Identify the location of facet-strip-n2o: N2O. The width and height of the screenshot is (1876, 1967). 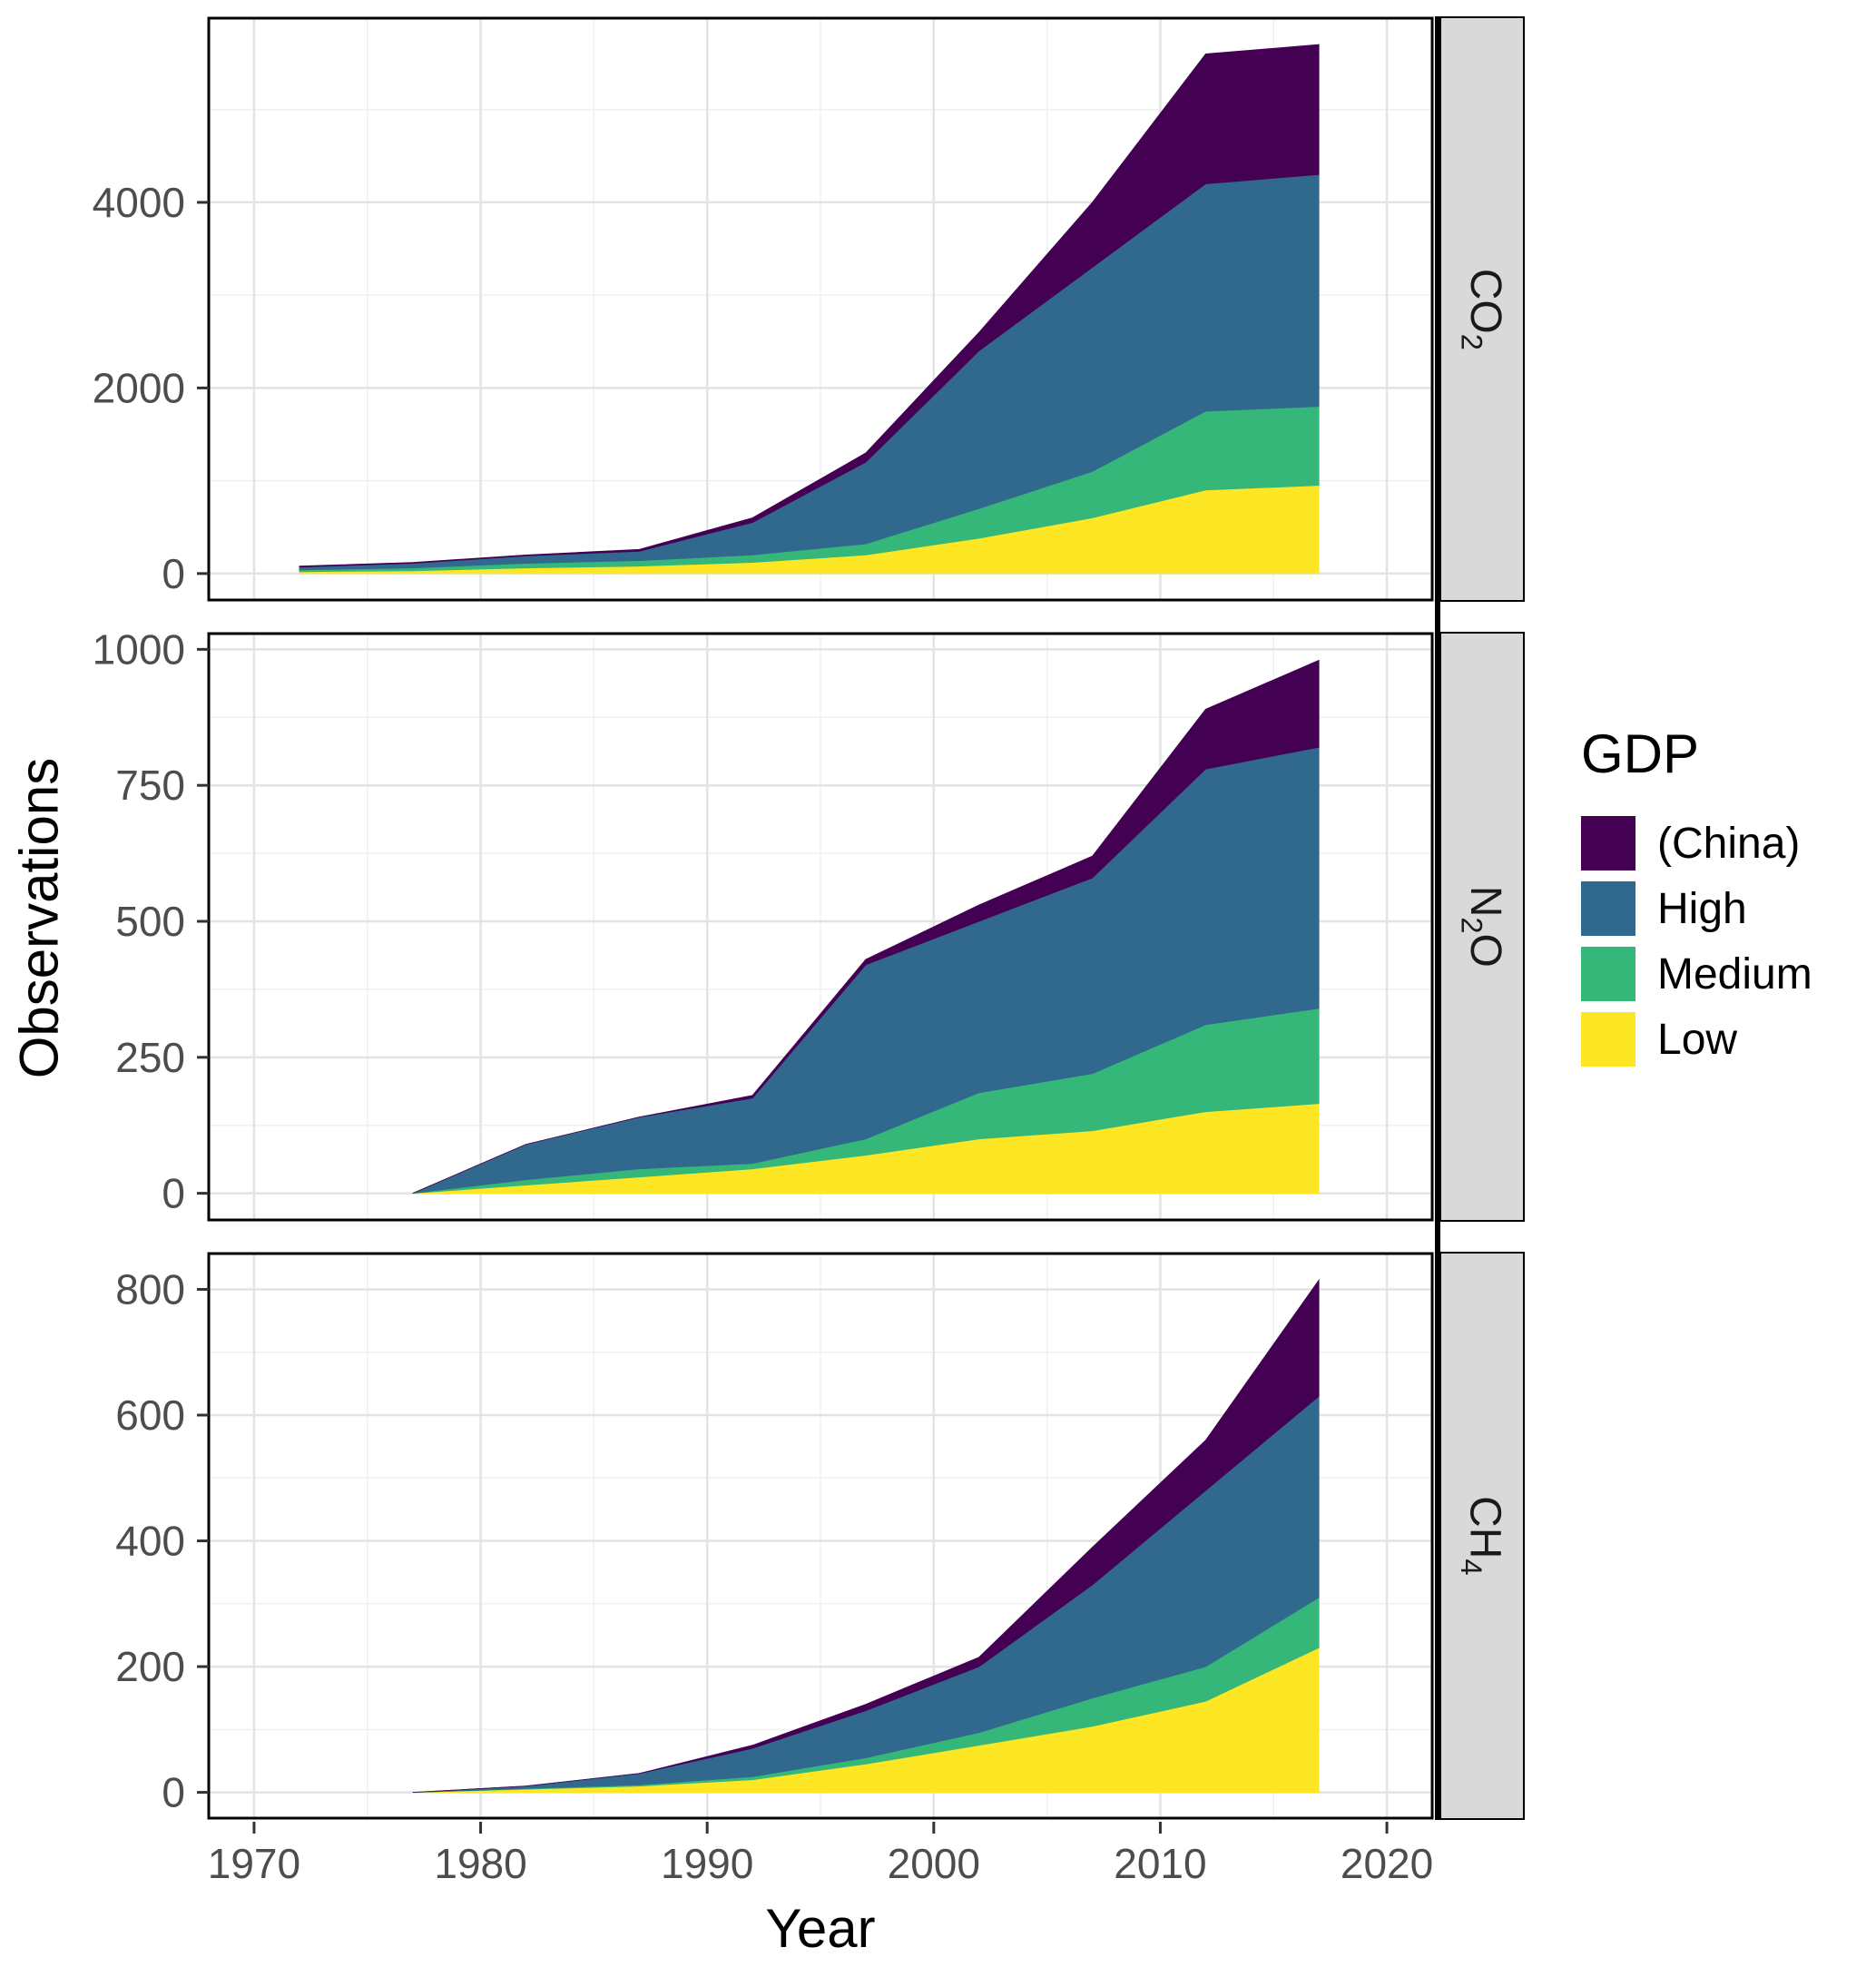
(1482, 927).